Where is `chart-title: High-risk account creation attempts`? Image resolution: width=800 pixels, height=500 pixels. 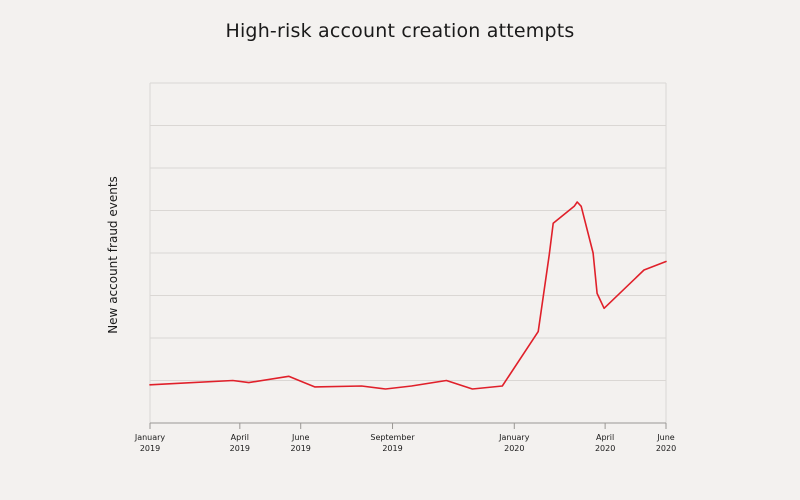 chart-title: High-risk account creation attempts is located at coordinates (400, 31).